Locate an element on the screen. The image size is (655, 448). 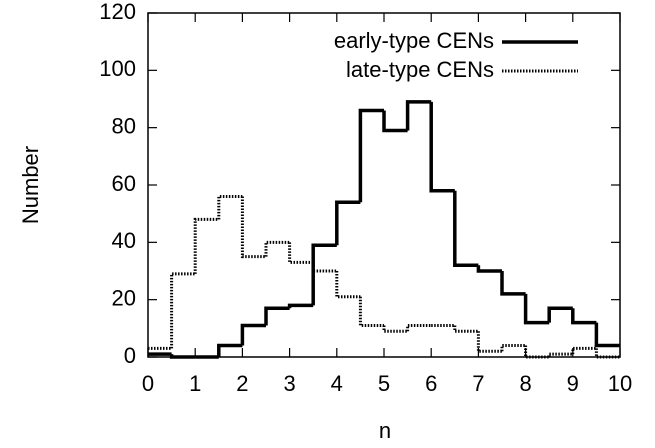
x-tick-label: 10 is located at coordinates (620, 383).